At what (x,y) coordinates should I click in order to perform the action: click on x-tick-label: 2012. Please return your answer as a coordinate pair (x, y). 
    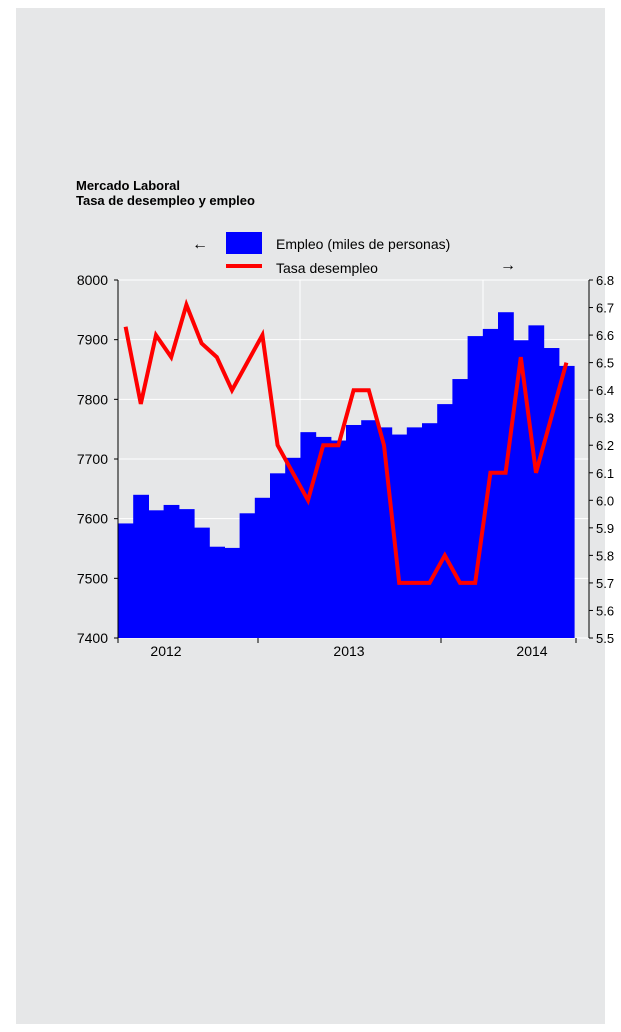
    Looking at the image, I should click on (165, 651).